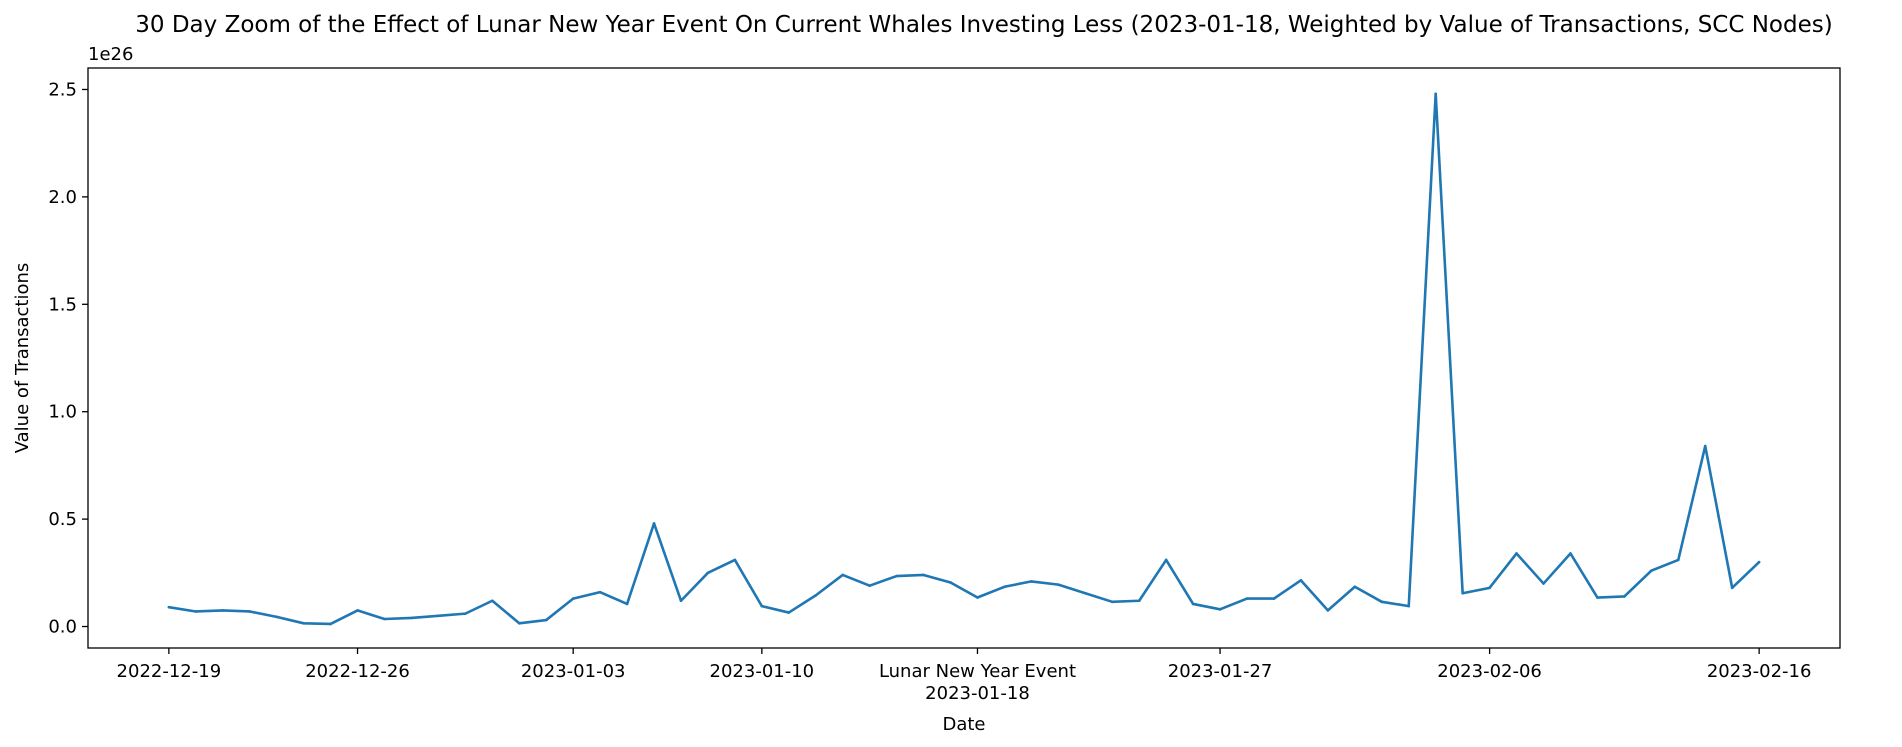 Image resolution: width=1902 pixels, height=747 pixels. Describe the element at coordinates (169, 671) in the screenshot. I see `x-tick-label: 2022-12-19` at that location.